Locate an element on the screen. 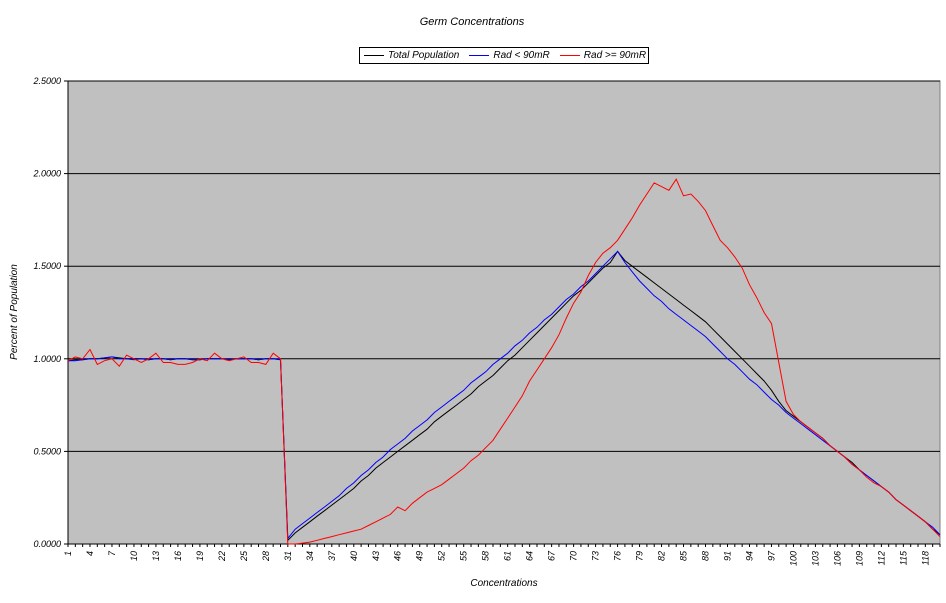  x-tick-label: 82 is located at coordinates (662, 556).